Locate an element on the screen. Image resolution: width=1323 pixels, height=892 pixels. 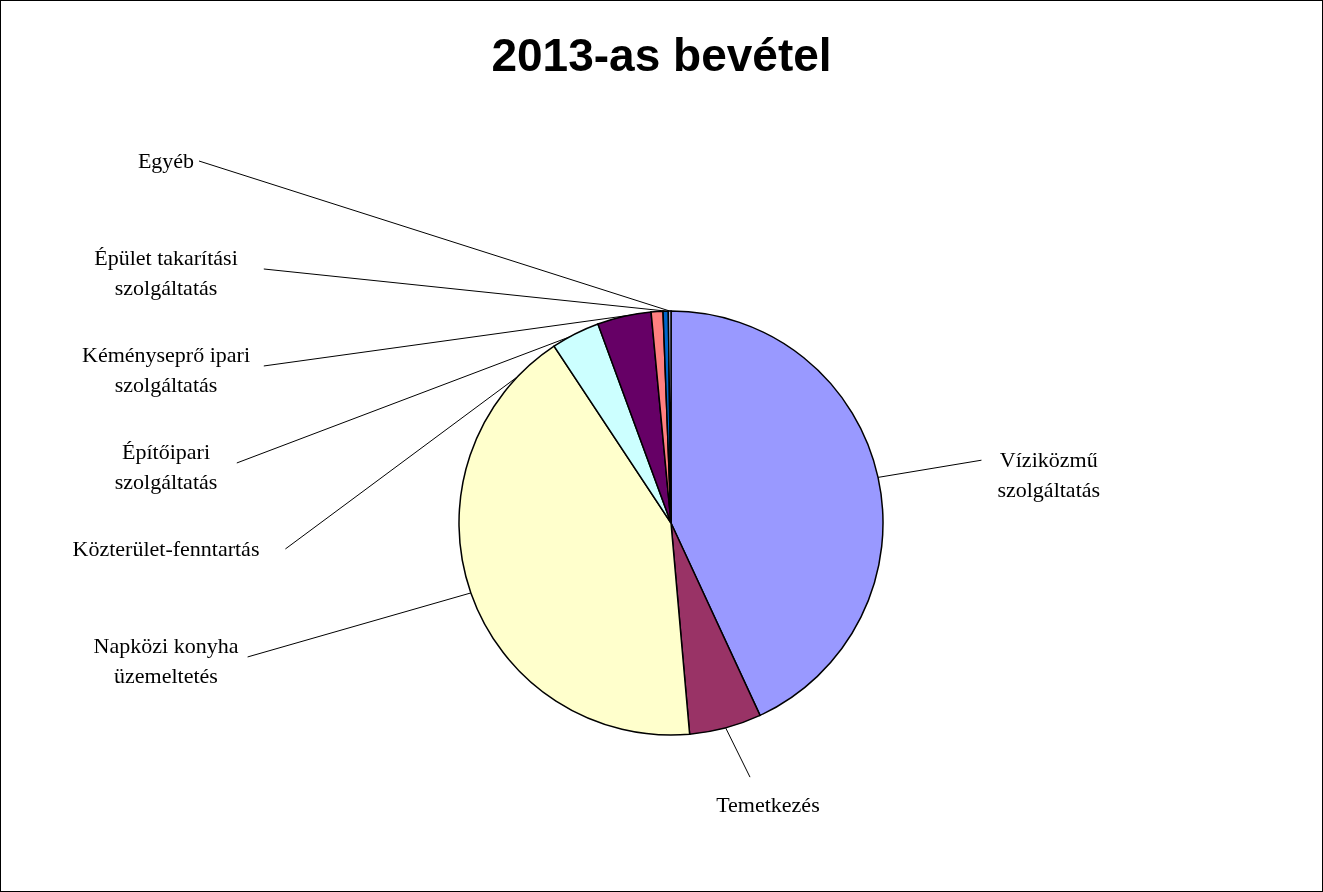
slice-label: Közterület-fenntartás is located at coordinates (166, 548).